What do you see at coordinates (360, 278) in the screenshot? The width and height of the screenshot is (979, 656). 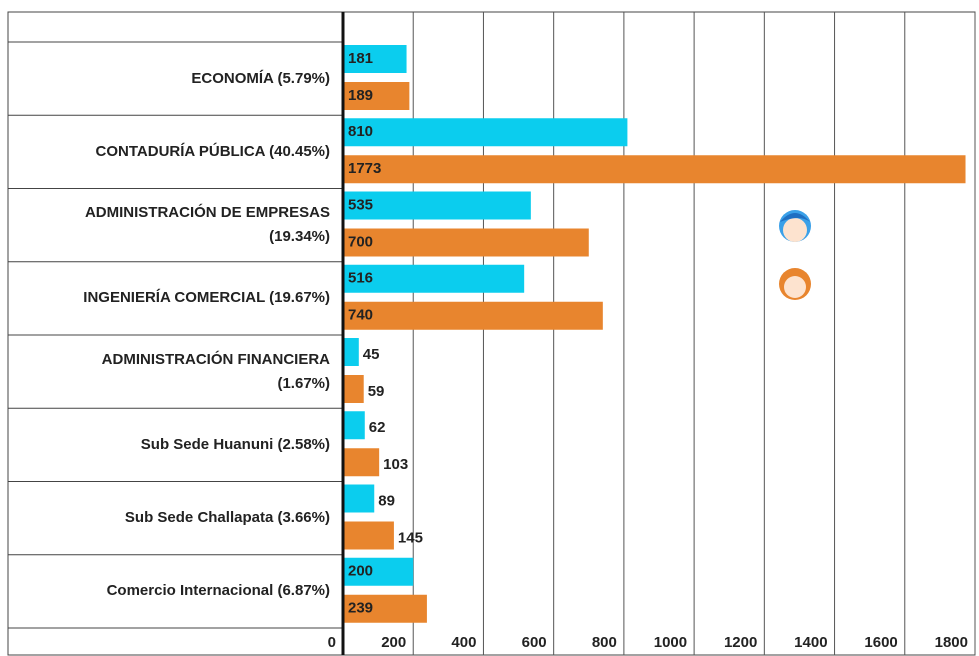 I see `value-label: 516` at bounding box center [360, 278].